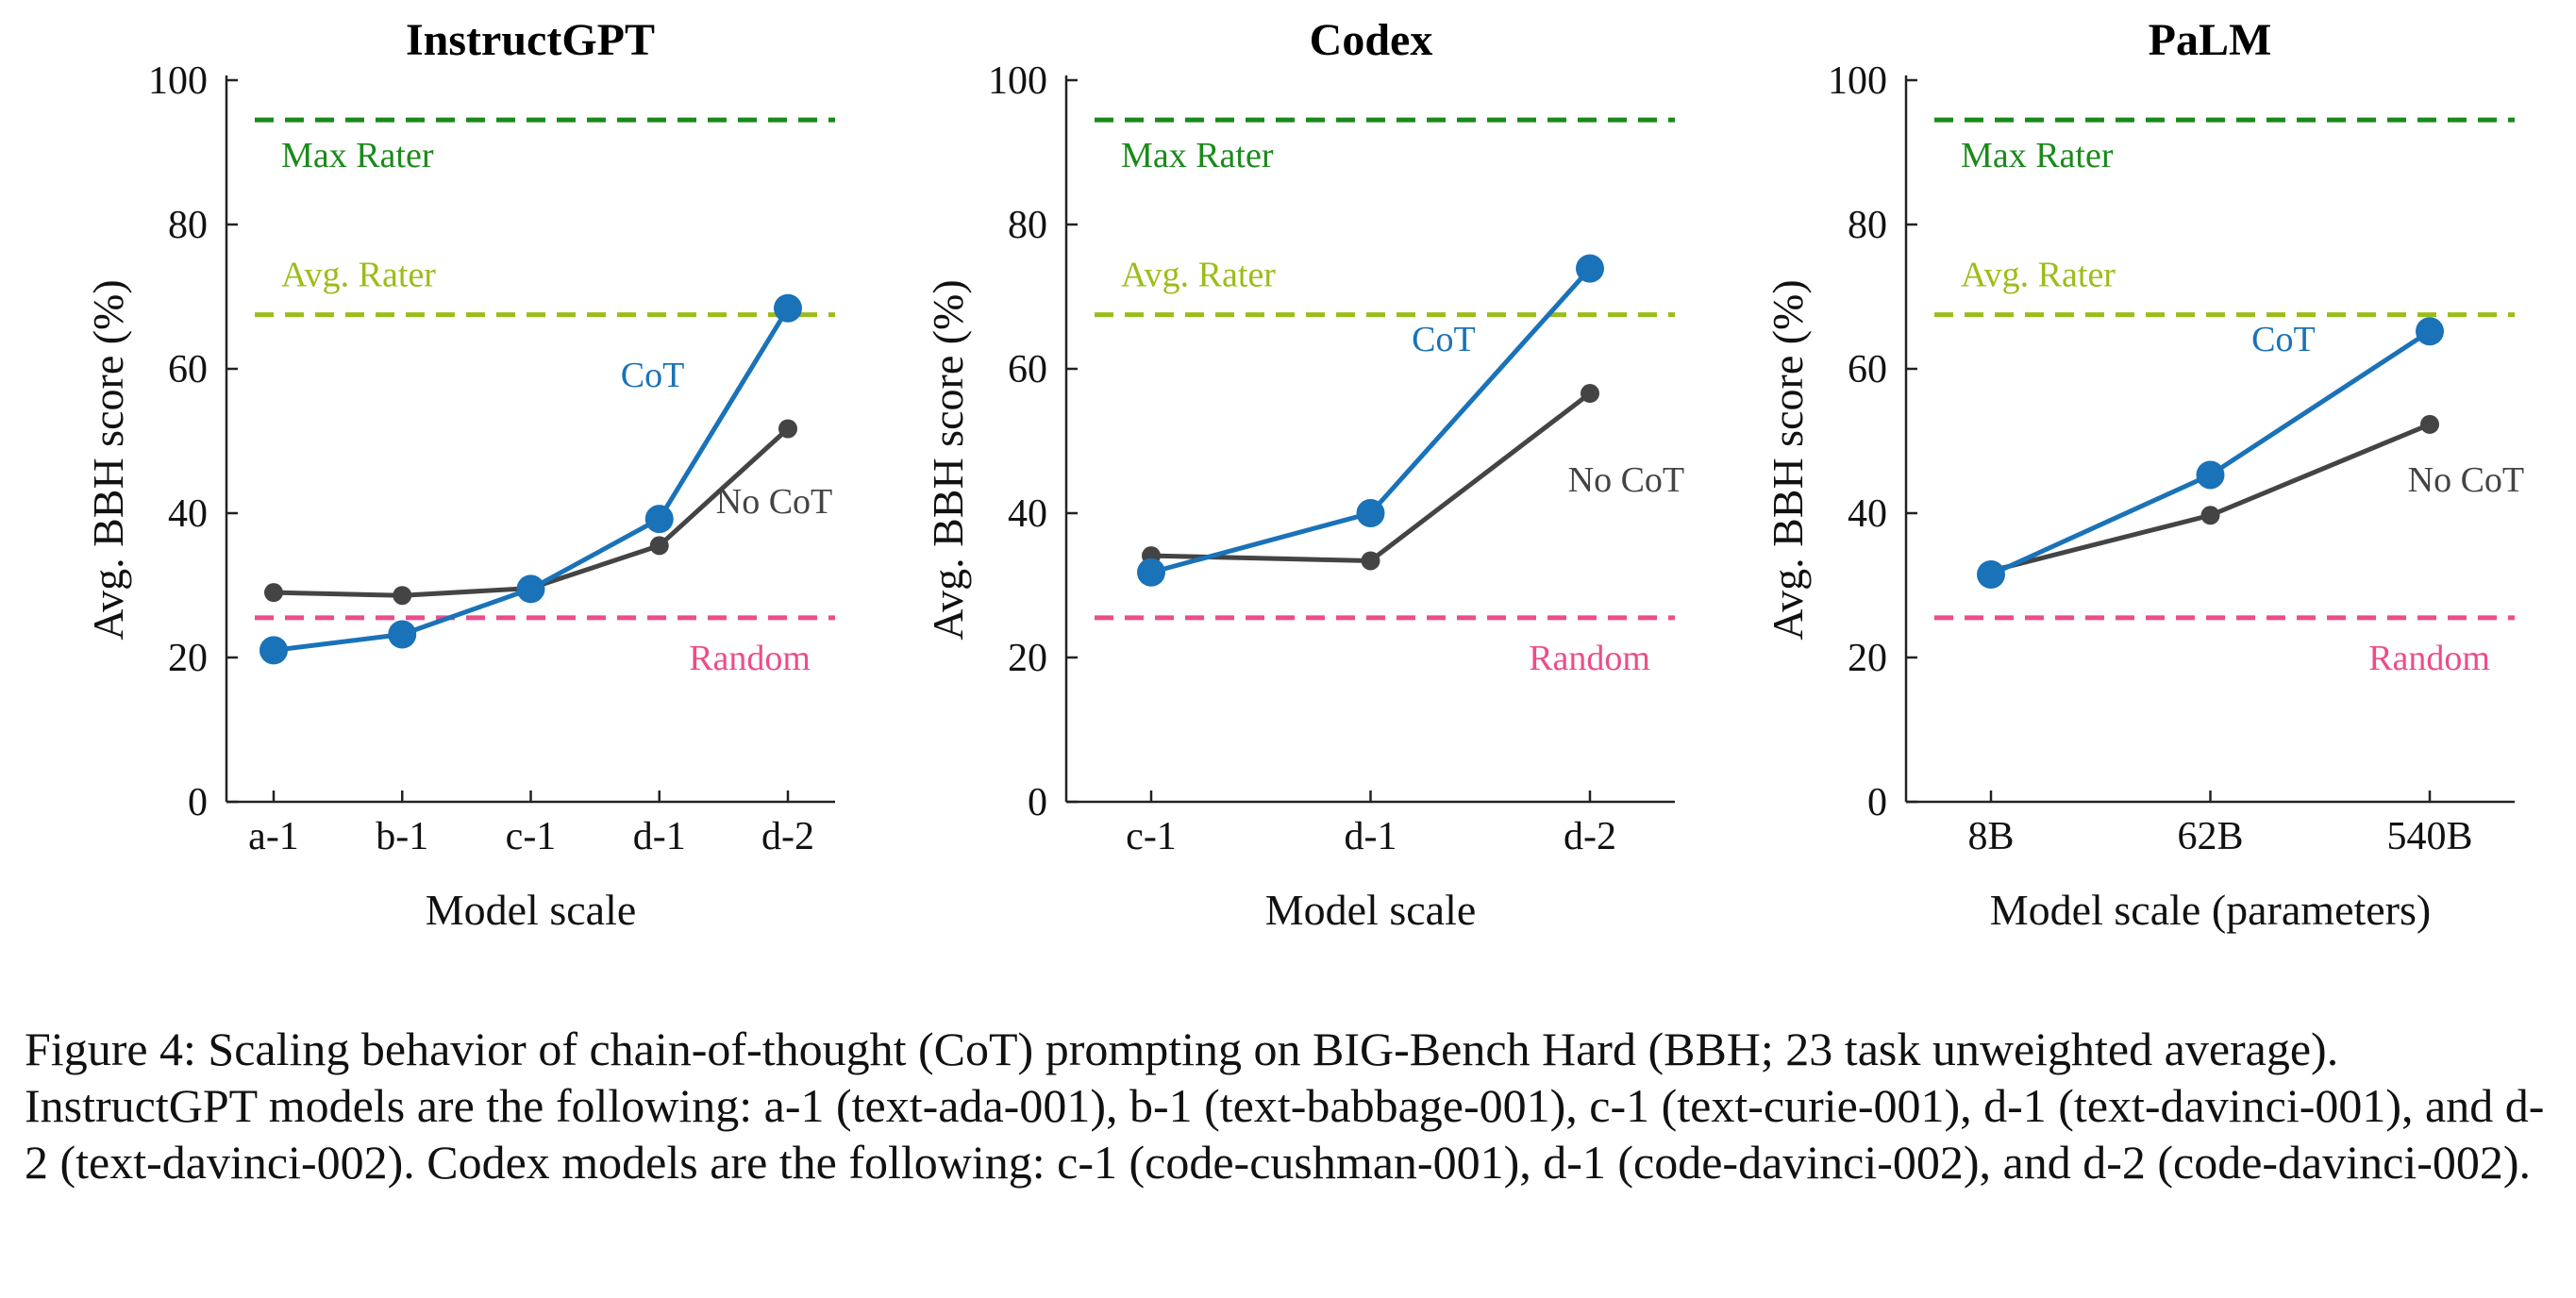 The image size is (2576, 1298). Describe the element at coordinates (402, 836) in the screenshot. I see `x-tick-label: b-1` at that location.